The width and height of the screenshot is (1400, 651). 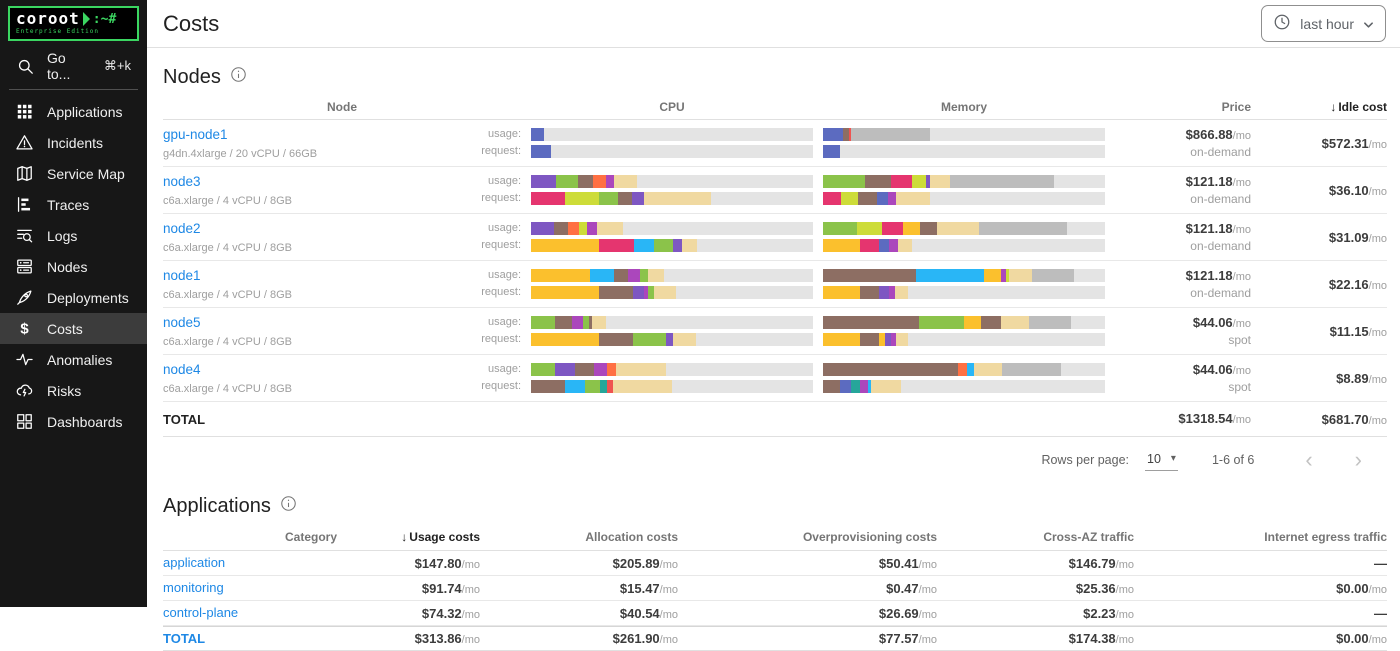 What do you see at coordinates (65, 328) in the screenshot?
I see `sidebar-item-label: Costs` at bounding box center [65, 328].